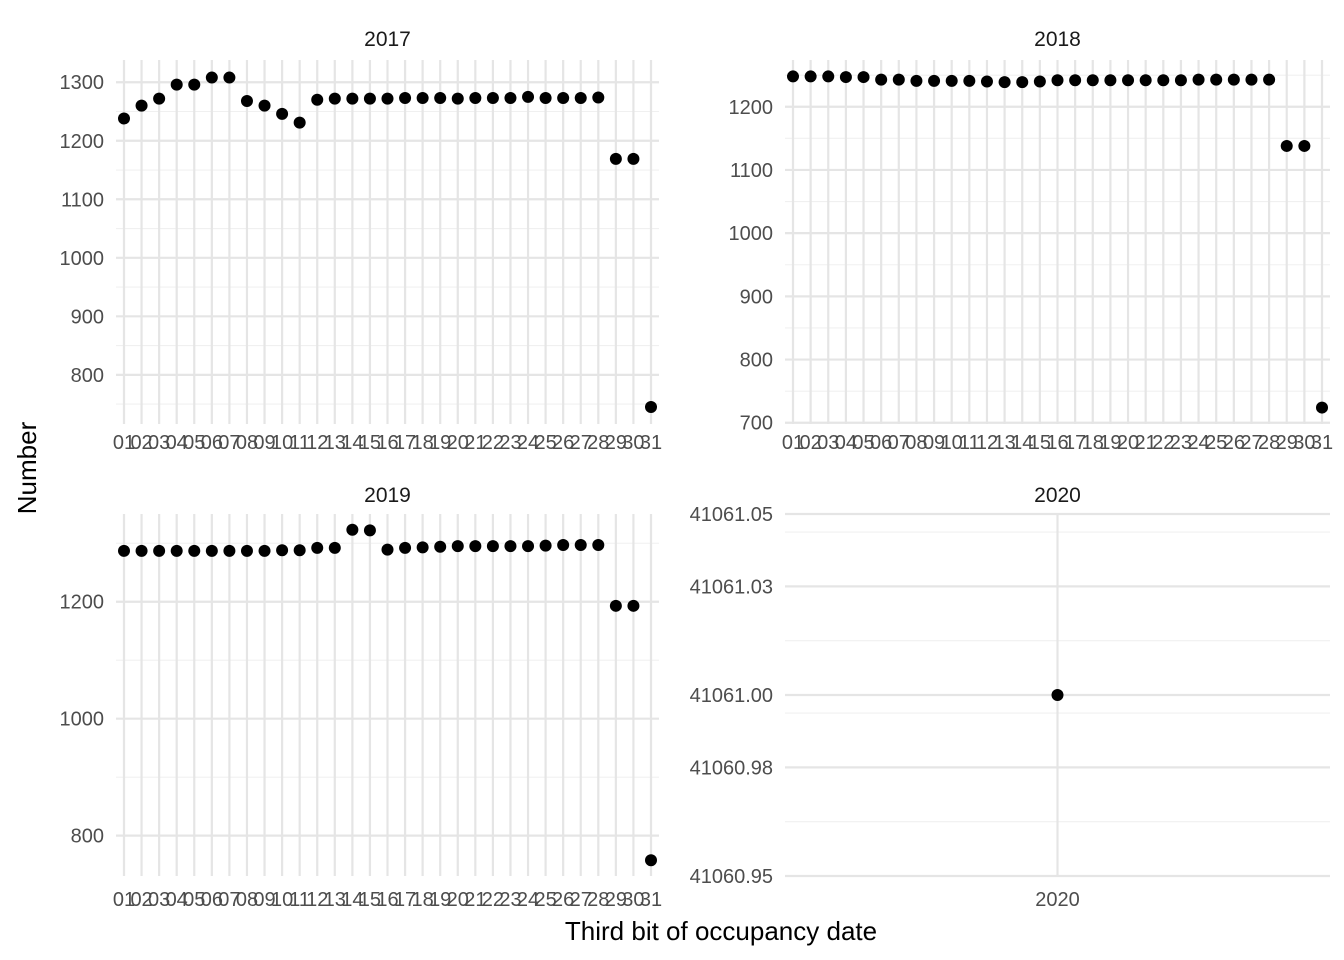 Image resolution: width=1344 pixels, height=960 pixels. I want to click on x-tick-label: 24, so click(1198, 443).